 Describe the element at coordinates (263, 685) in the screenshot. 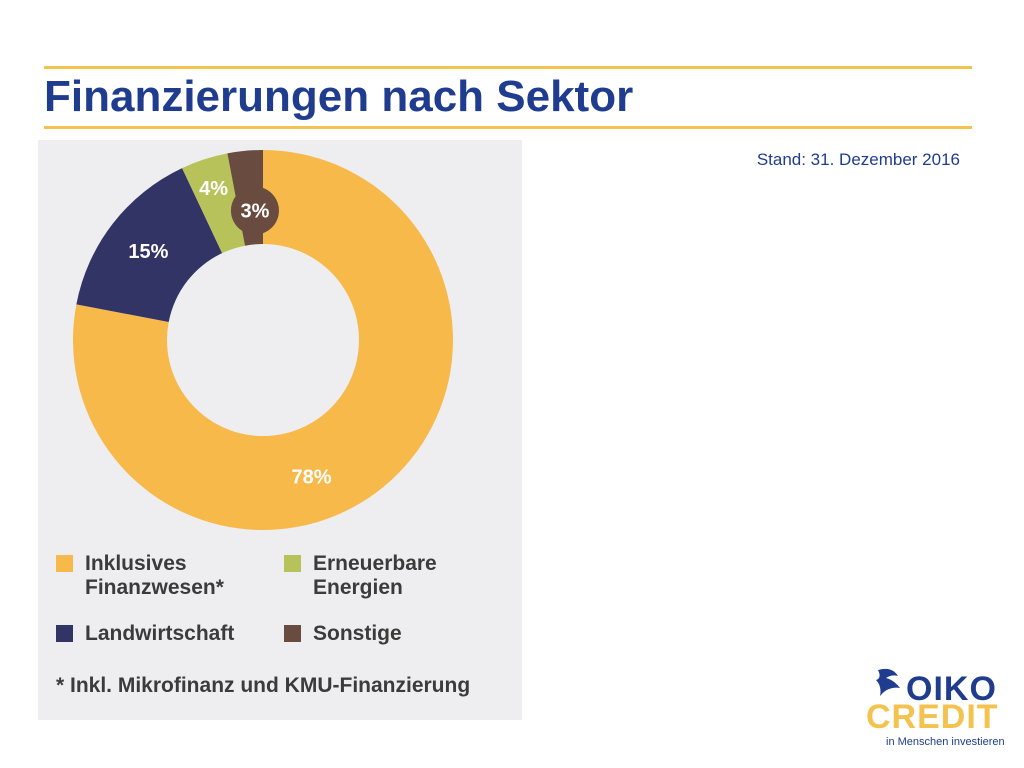

I see `chart-footnote: * Inkl. Mikrofinanz und KMU-Finanzierung` at that location.